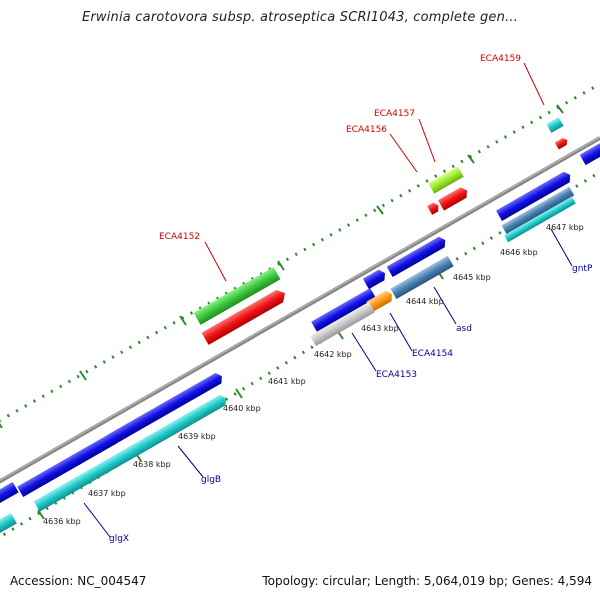  What do you see at coordinates (425, 301) in the screenshot?
I see `tick-label: 4644 kbp` at bounding box center [425, 301].